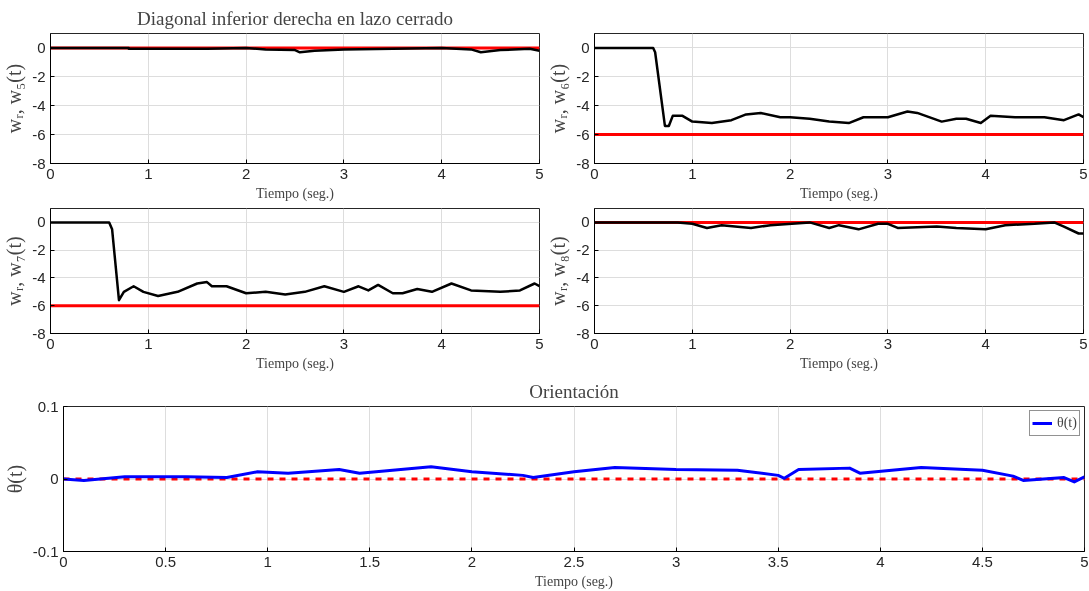 The height and width of the screenshot is (591, 1089). What do you see at coordinates (15, 271) in the screenshot?
I see `y-axis-title: wᵣ, w₇(t)` at bounding box center [15, 271].